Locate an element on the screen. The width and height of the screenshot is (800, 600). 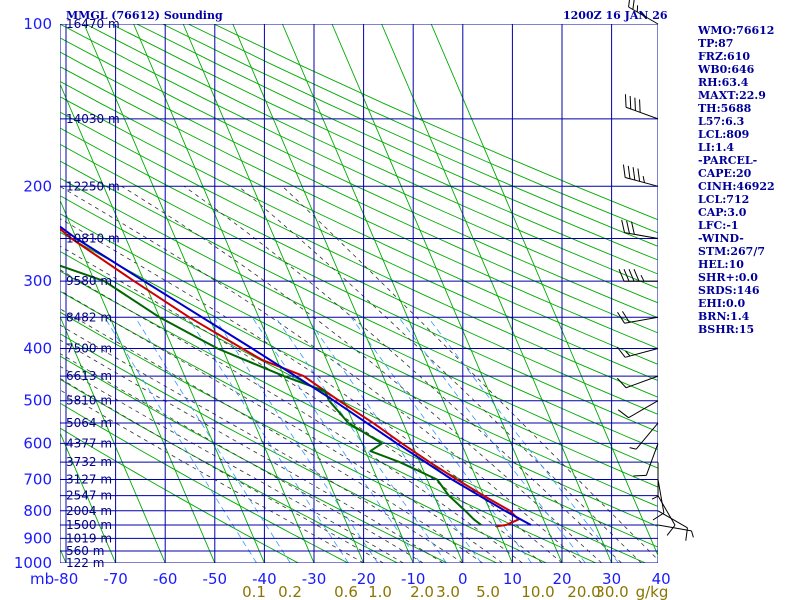
stat-item: CINH:46922 is located at coordinates (736, 186).